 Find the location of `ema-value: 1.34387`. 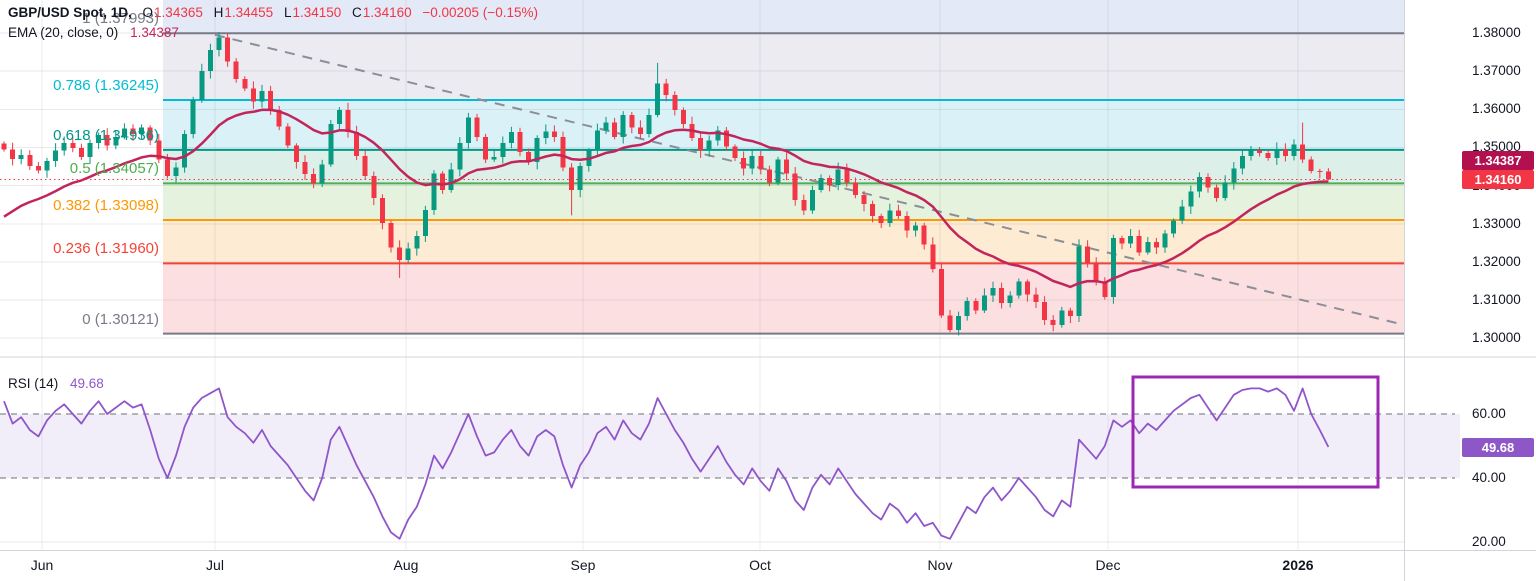

ema-value: 1.34387 is located at coordinates (154, 32).